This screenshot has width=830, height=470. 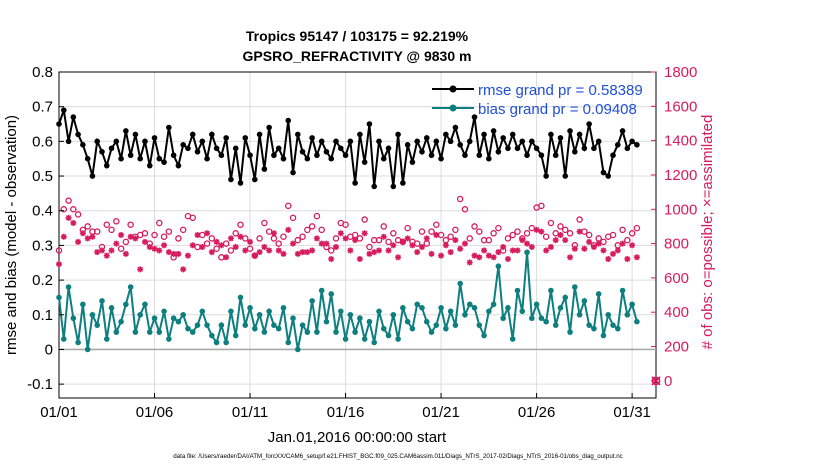 I want to click on y-tick-label-left: 0.8, so click(x=42, y=72).